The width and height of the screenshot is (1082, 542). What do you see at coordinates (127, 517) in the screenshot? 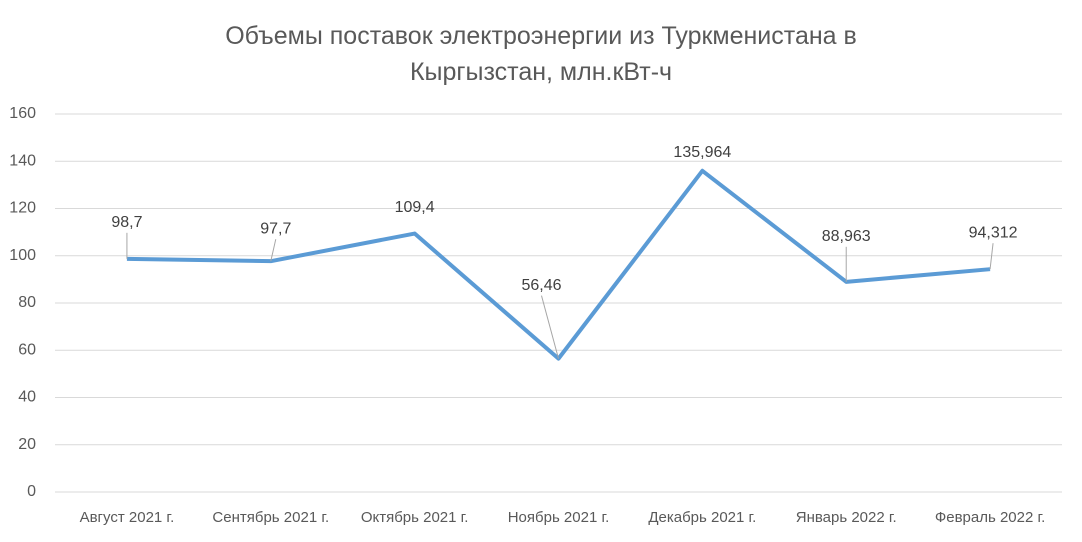
I see `x-tick-label: Август 2021 г.` at bounding box center [127, 517].